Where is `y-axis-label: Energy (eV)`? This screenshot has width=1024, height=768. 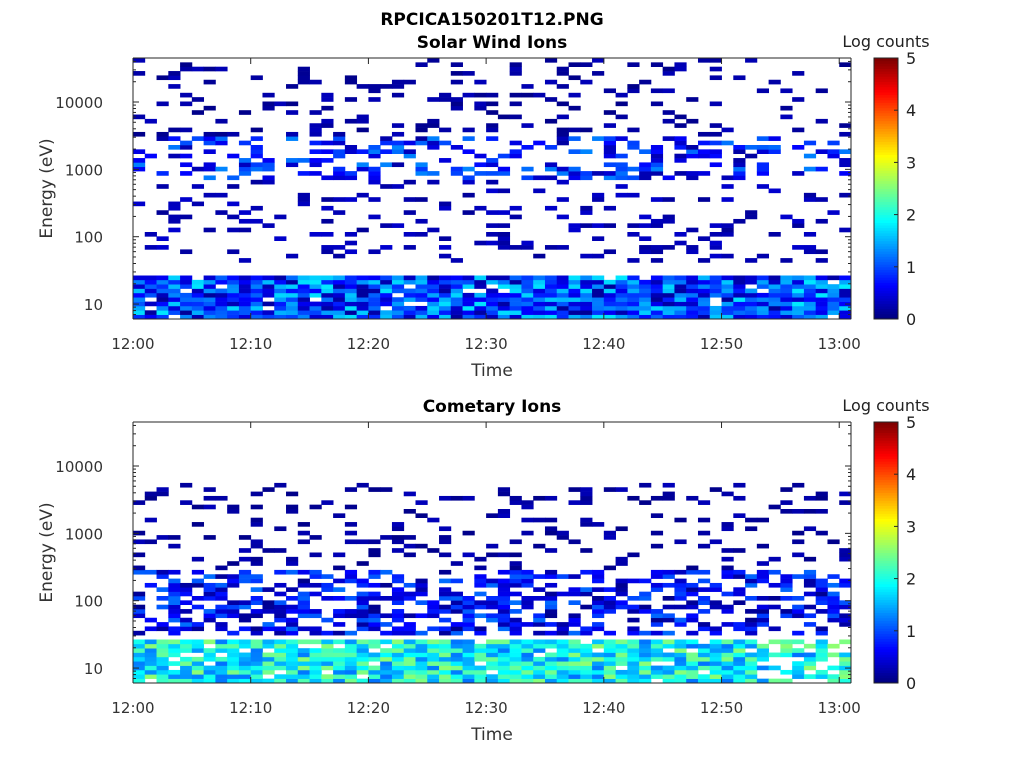
y-axis-label: Energy (eV) is located at coordinates (47, 188).